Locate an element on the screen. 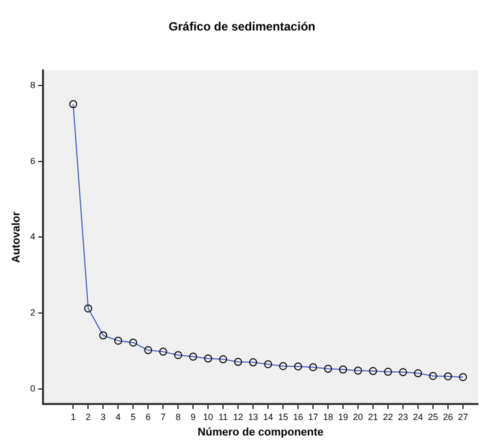  x-tick-label: 12 is located at coordinates (238, 417).